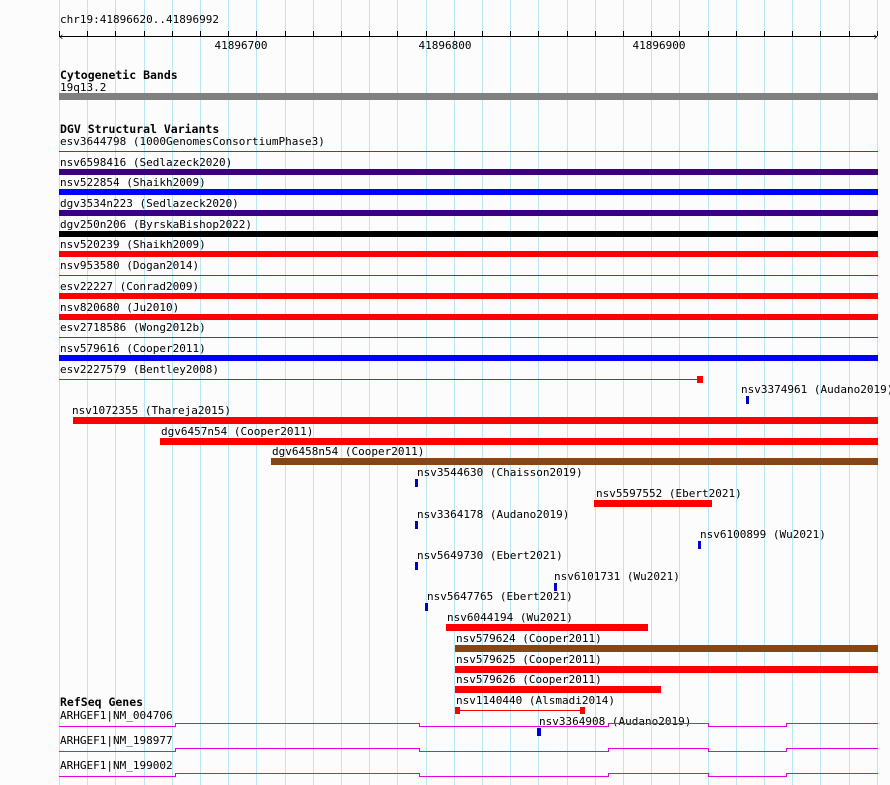  I want to click on dgv-variant-end-block, so click(700, 379).